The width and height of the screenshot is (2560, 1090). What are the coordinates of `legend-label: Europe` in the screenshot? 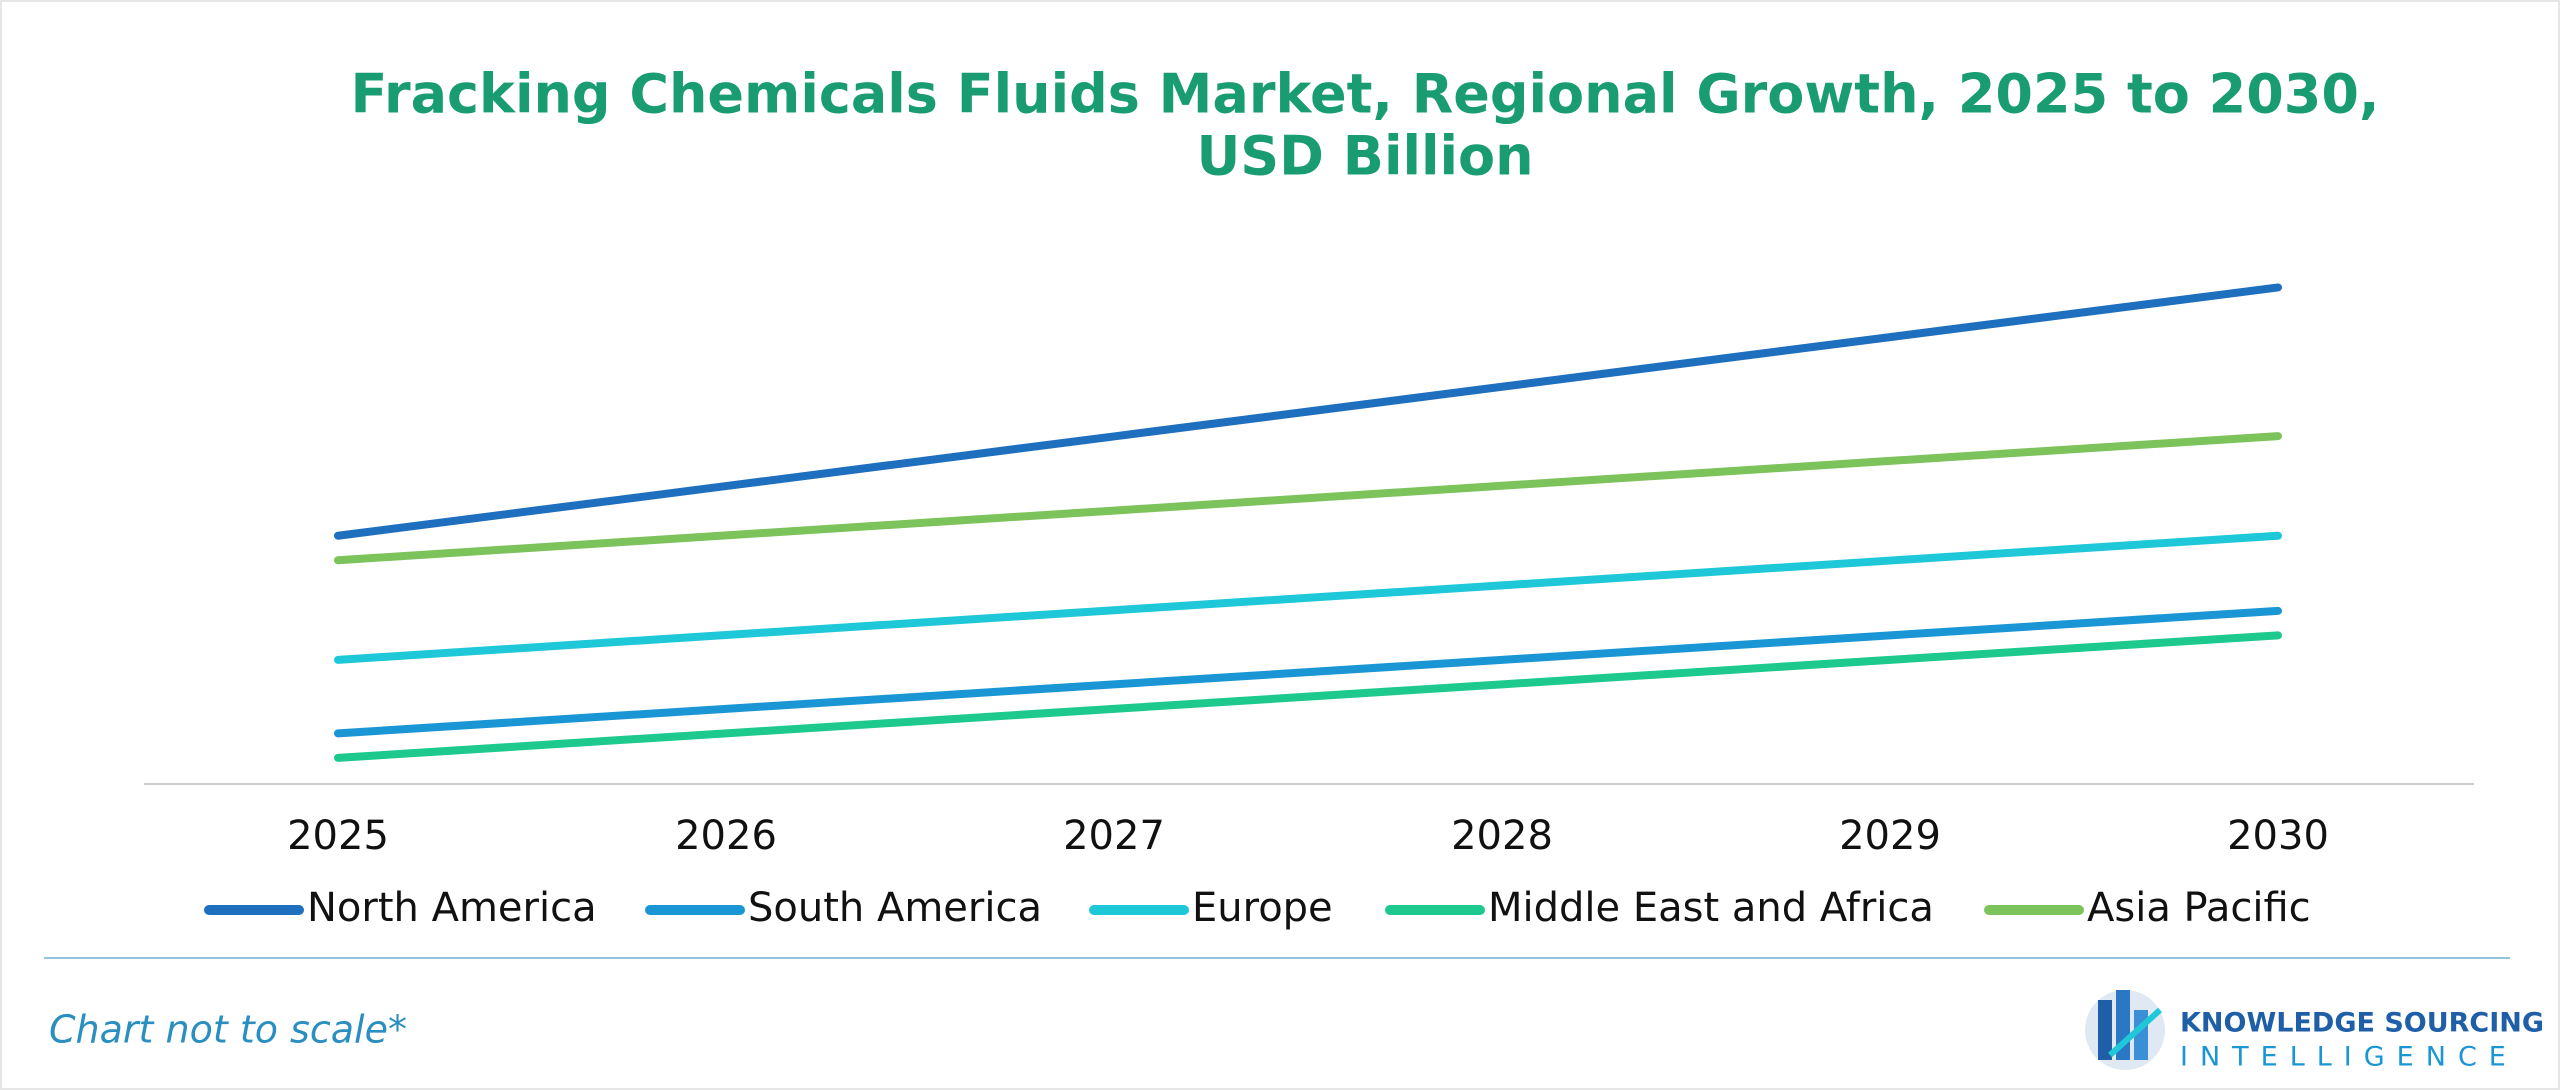 It's located at (1262, 908).